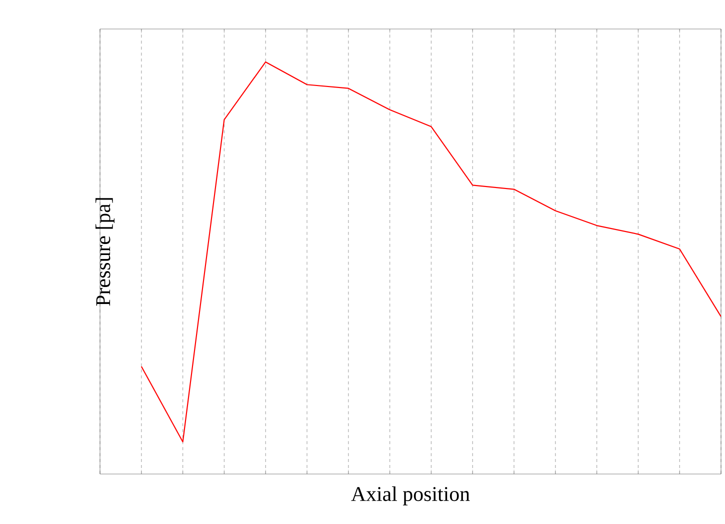  What do you see at coordinates (105, 252) in the screenshot?
I see `y-axis-title: Pressure [pa]` at bounding box center [105, 252].